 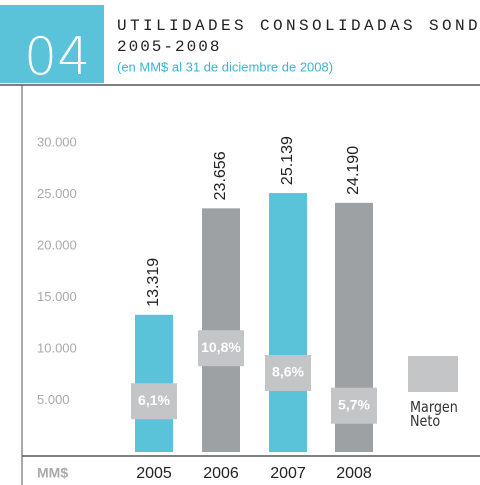 I want to click on margin-label: 6,1%, so click(x=154, y=400).